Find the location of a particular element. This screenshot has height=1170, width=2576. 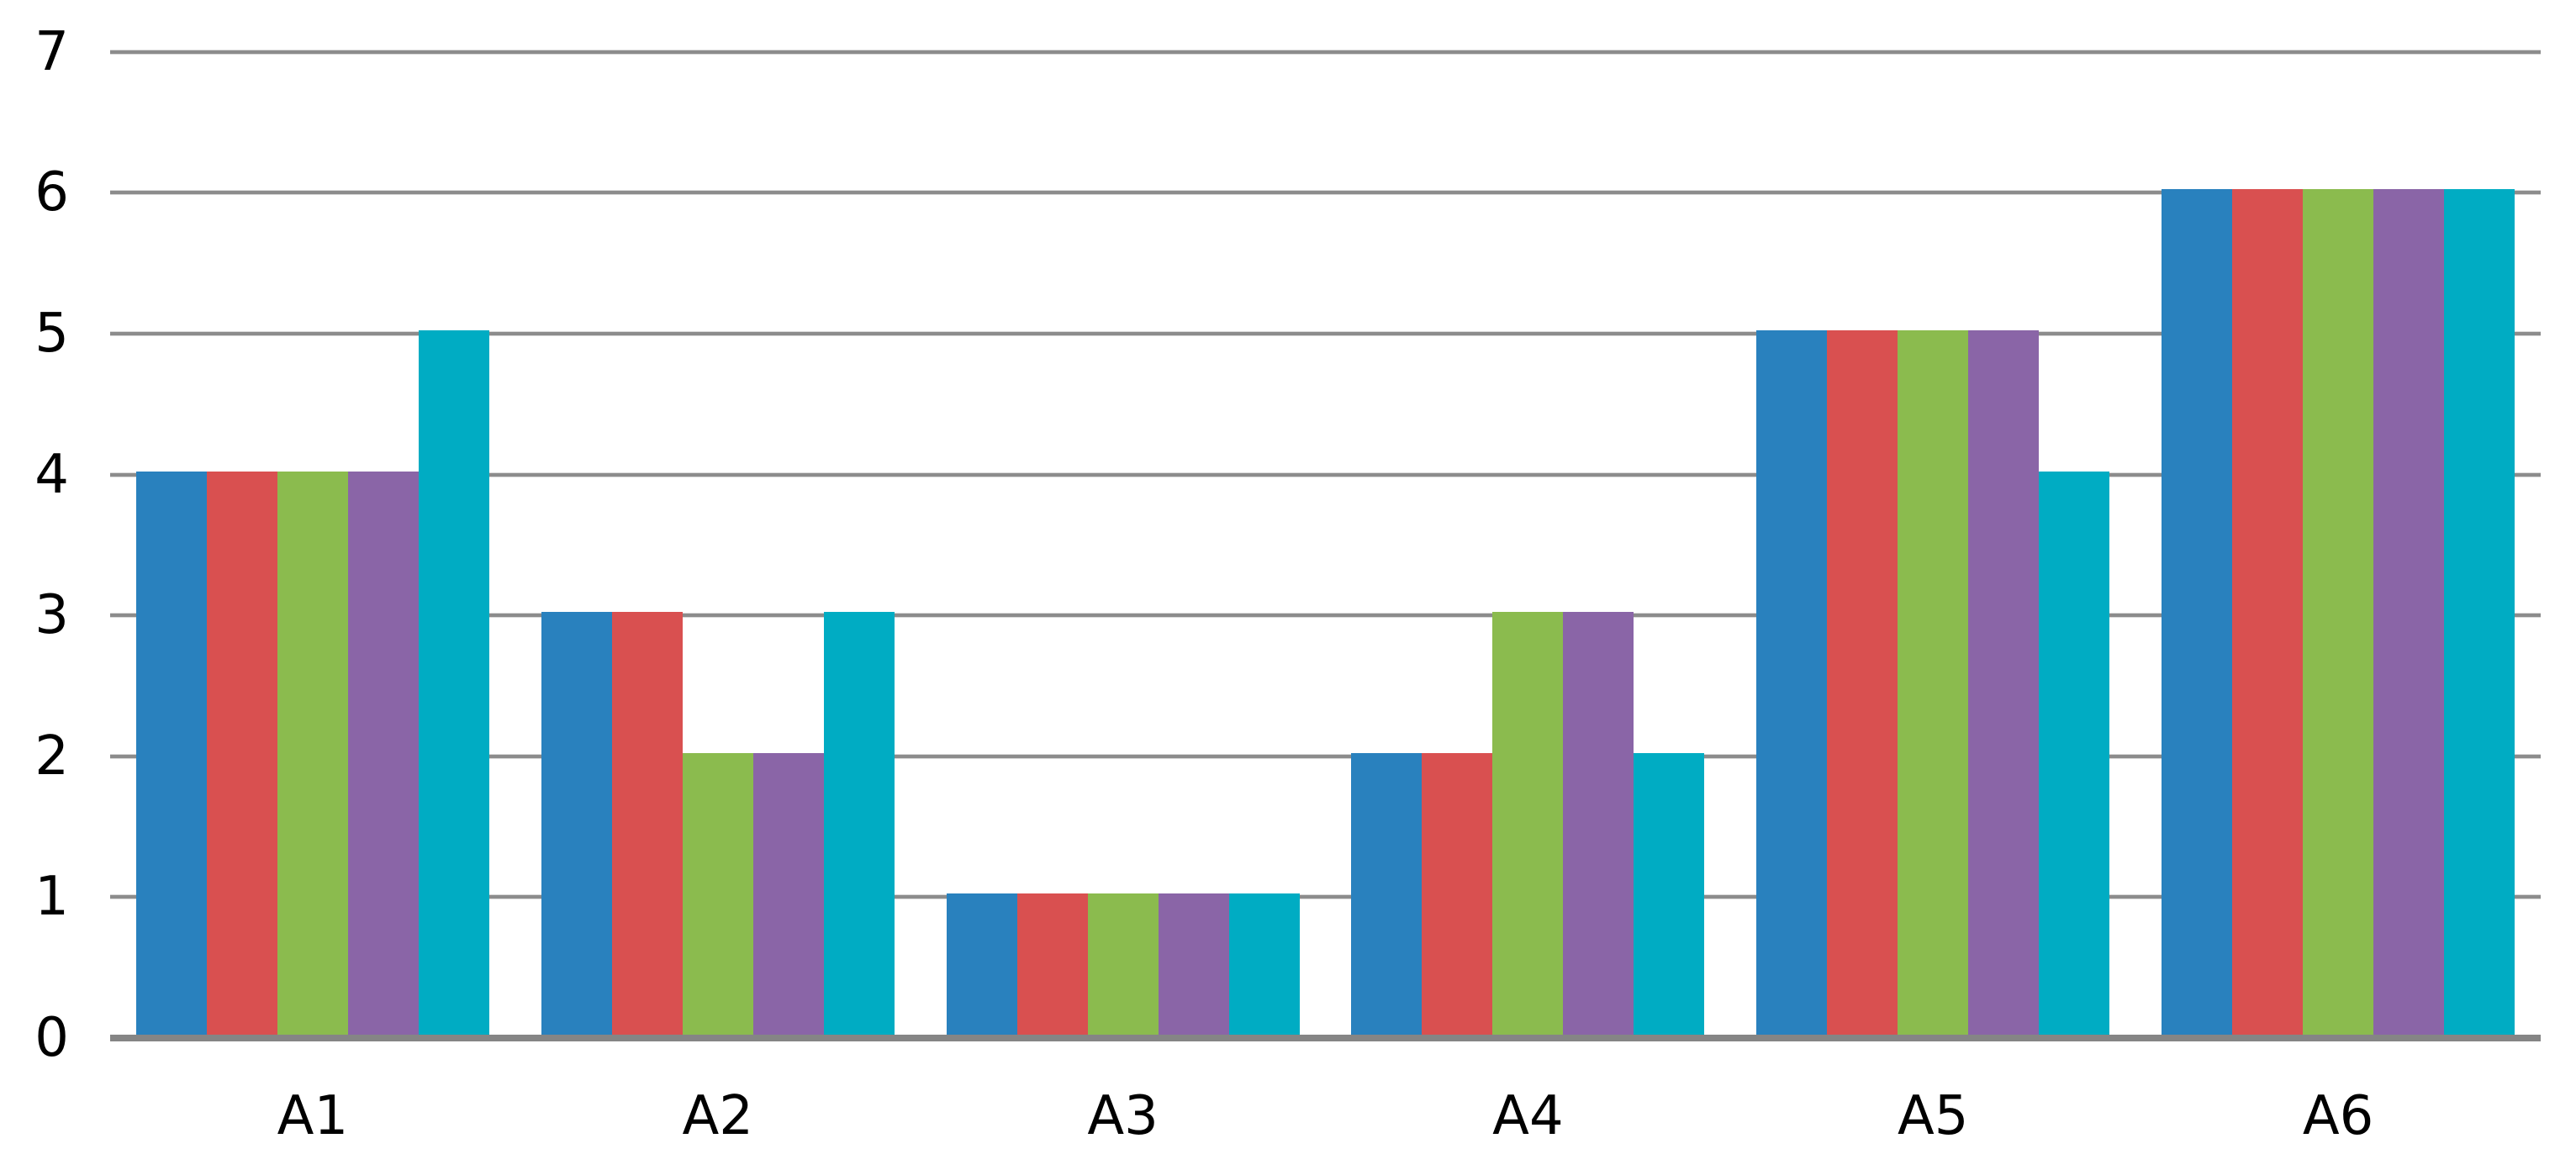

x-axis-category-label: A6 is located at coordinates (2338, 1116).